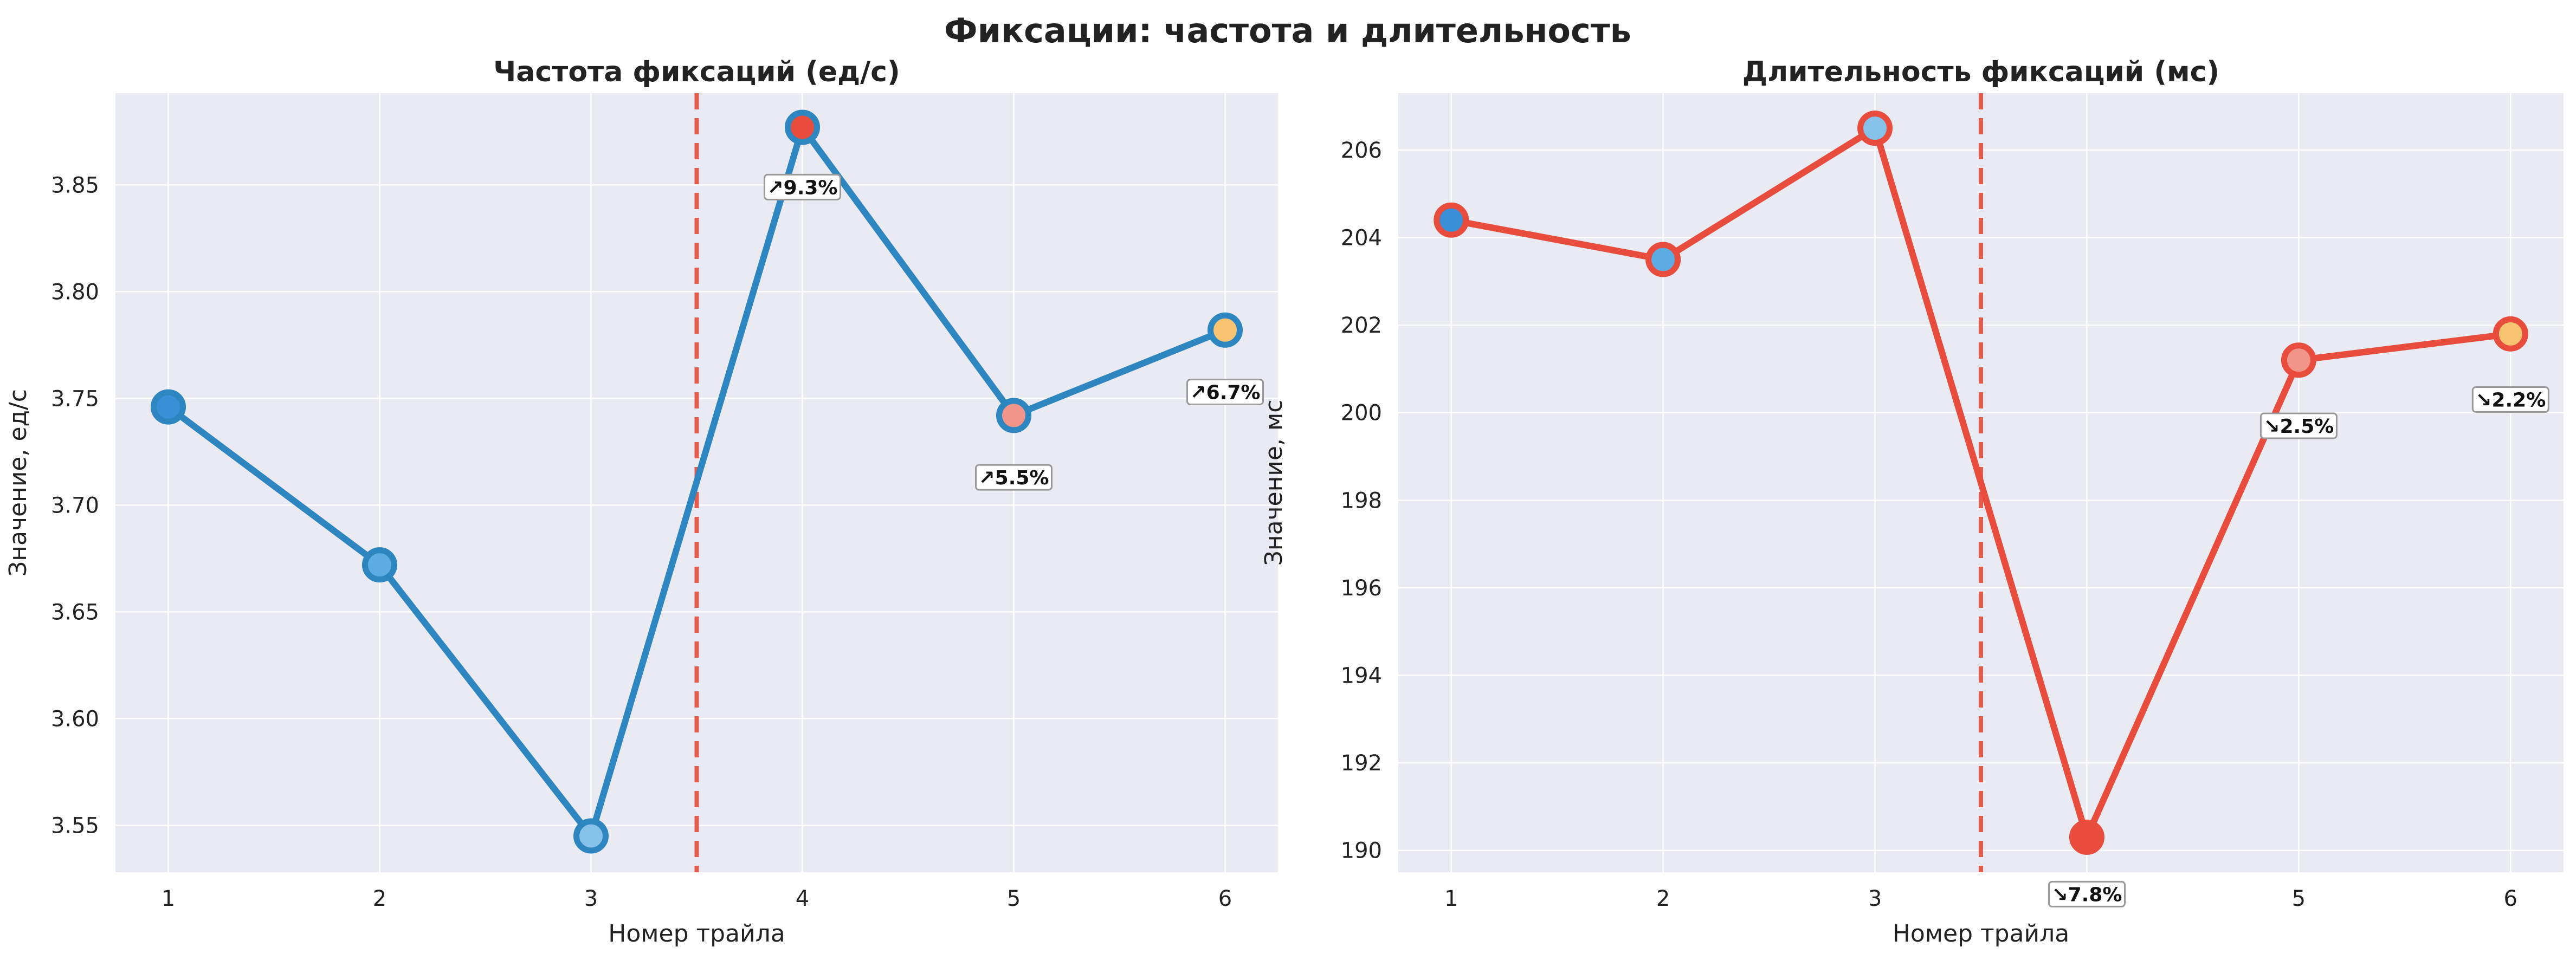 This screenshot has height=960, width=2576. I want to click on y-tick-label: 190, so click(1361, 852).